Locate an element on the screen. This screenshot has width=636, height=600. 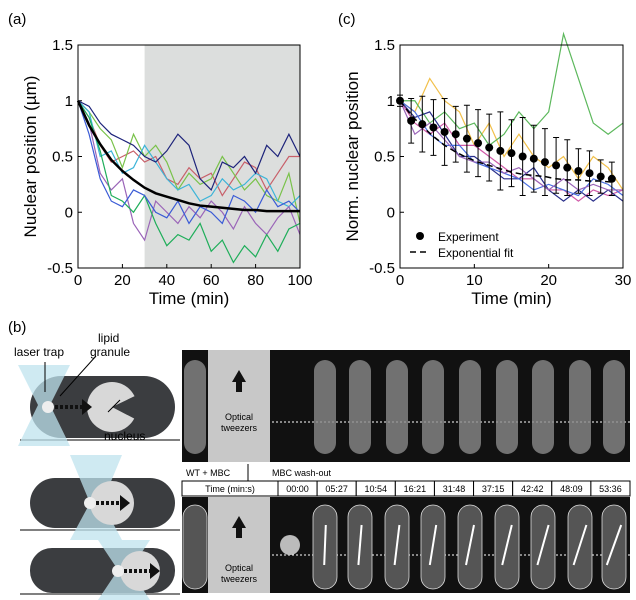
x-tick-label: 100 is located at coordinates (299, 280).